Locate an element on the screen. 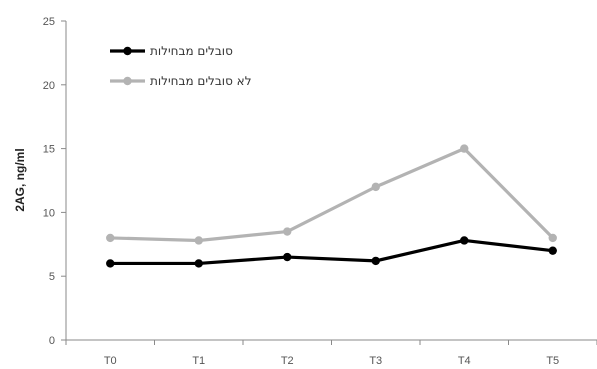 Image resolution: width=597 pixels, height=369 pixels. legend-label: לא סובלים מבחילות is located at coordinates (201, 81).